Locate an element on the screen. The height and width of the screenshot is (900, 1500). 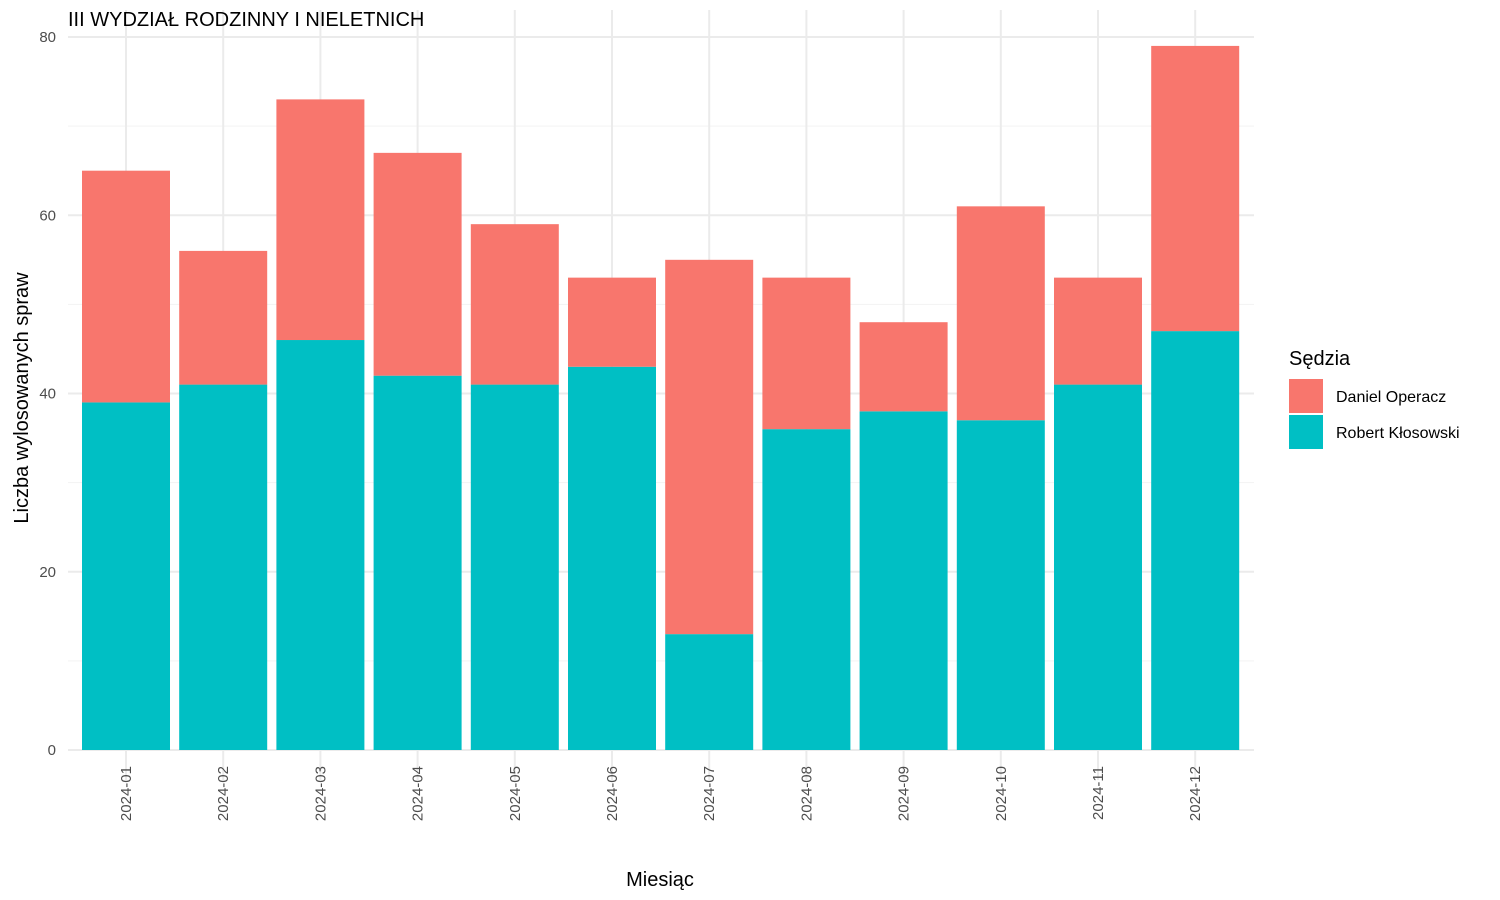
legend-label: Daniel Operacz is located at coordinates (1391, 397).